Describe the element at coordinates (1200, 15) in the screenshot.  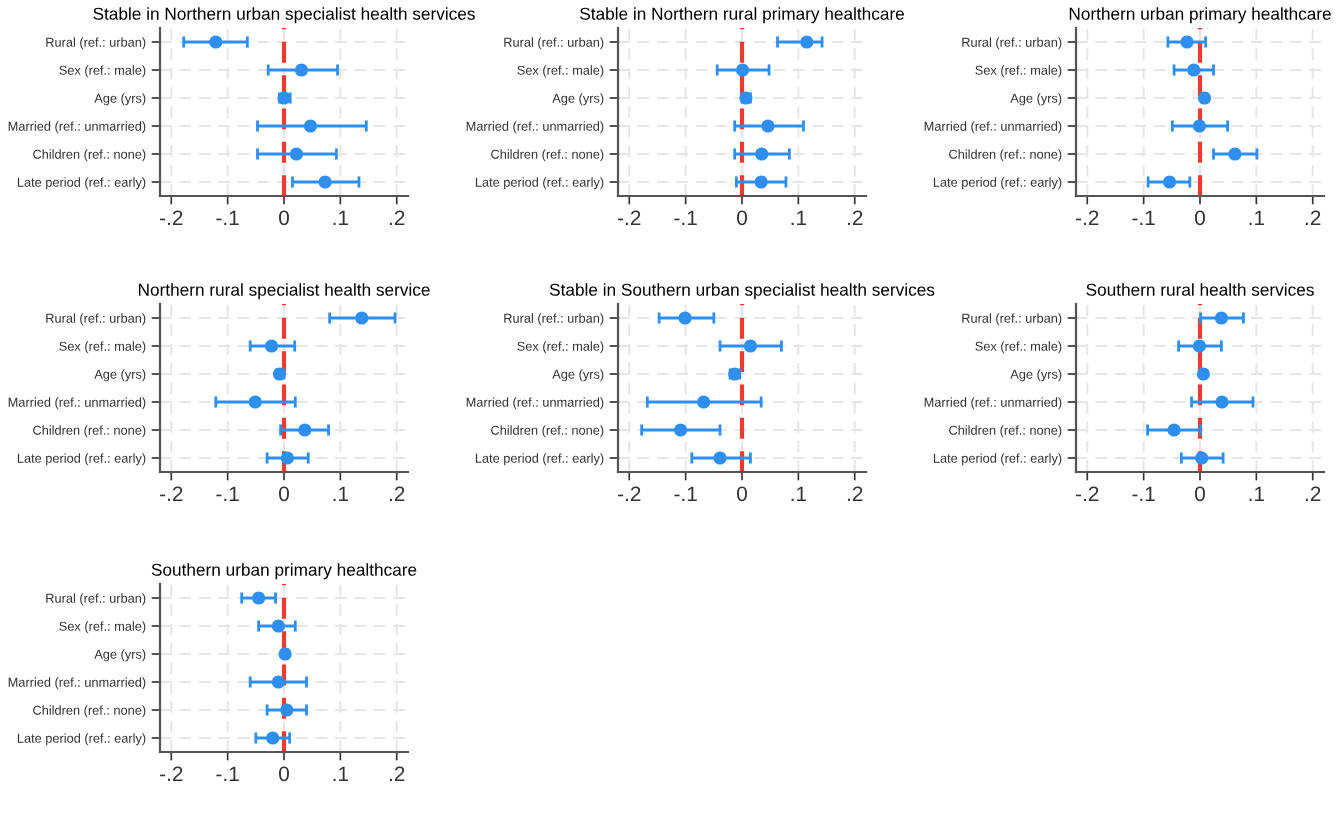
I see `chart-title: Northern urban primary healthcare` at that location.